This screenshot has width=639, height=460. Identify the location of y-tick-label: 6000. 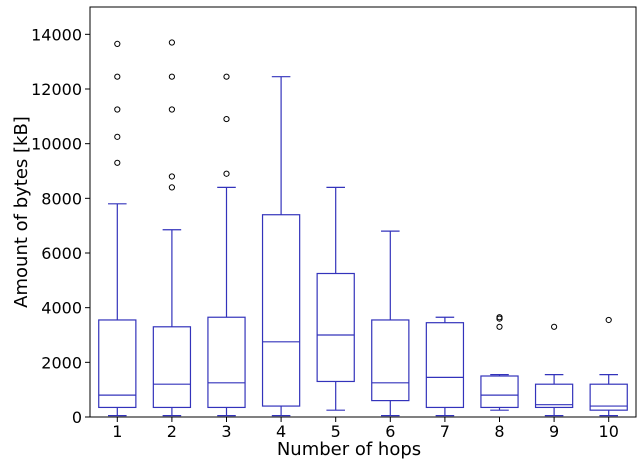
(61, 253).